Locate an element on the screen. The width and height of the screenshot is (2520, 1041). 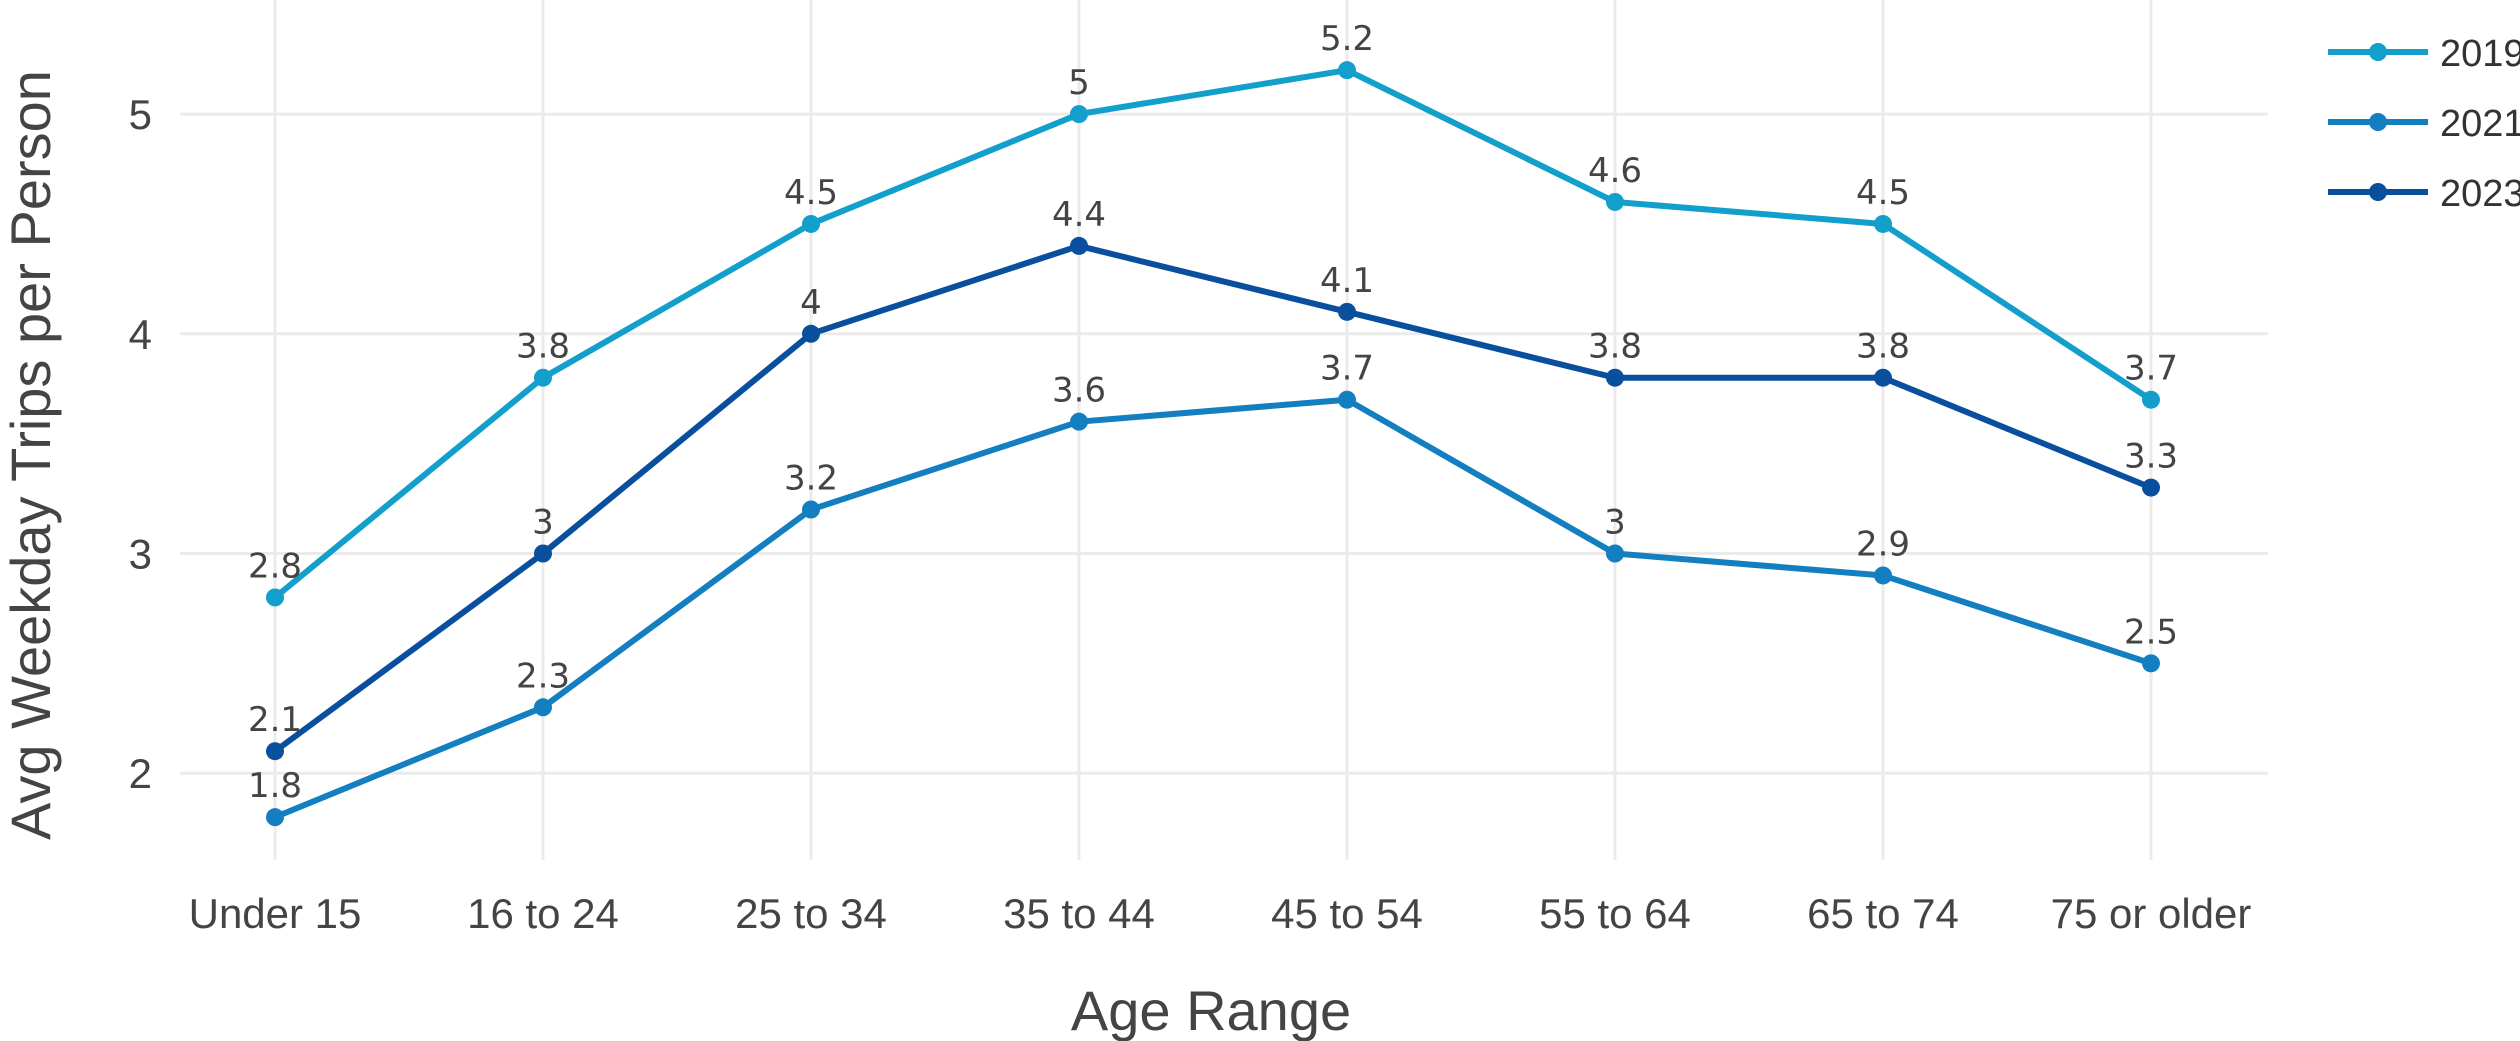
data-label-2019: 3.8 is located at coordinates (543, 347).